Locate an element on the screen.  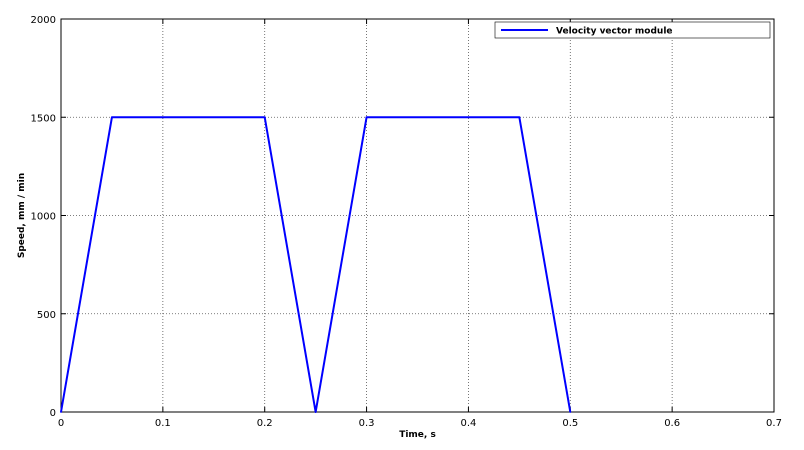
x-tick-label: 0 is located at coordinates (61, 423).